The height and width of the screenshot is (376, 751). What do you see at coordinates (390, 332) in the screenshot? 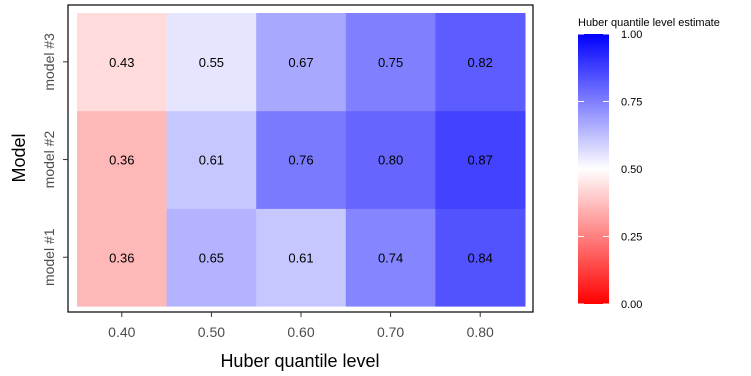
I see `x-tick-label: 0.70` at bounding box center [390, 332].